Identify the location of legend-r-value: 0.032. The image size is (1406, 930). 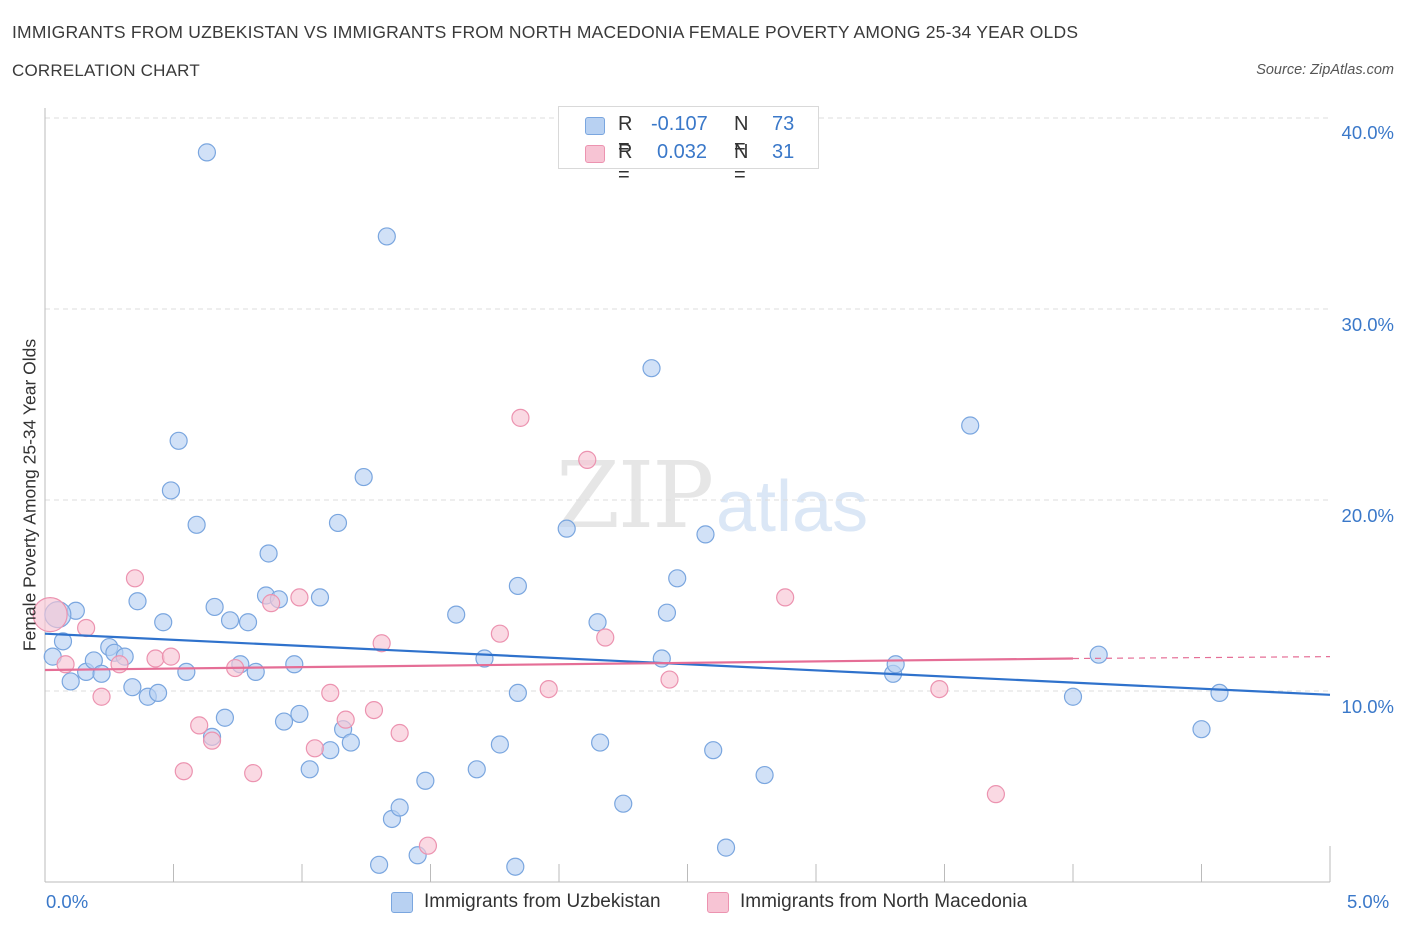
(682, 152).